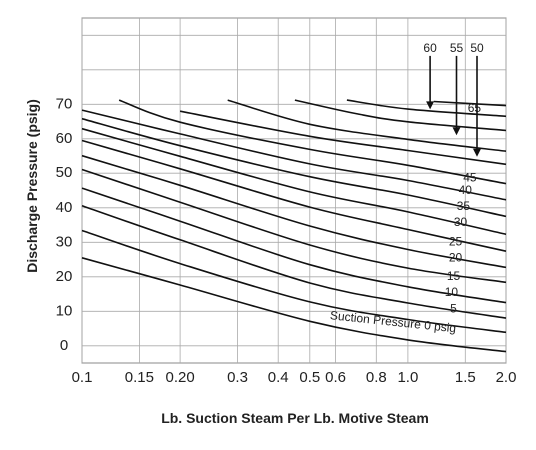 This screenshot has height=450, width=536. What do you see at coordinates (64, 310) in the screenshot?
I see `y-tick-label: 10` at bounding box center [64, 310].